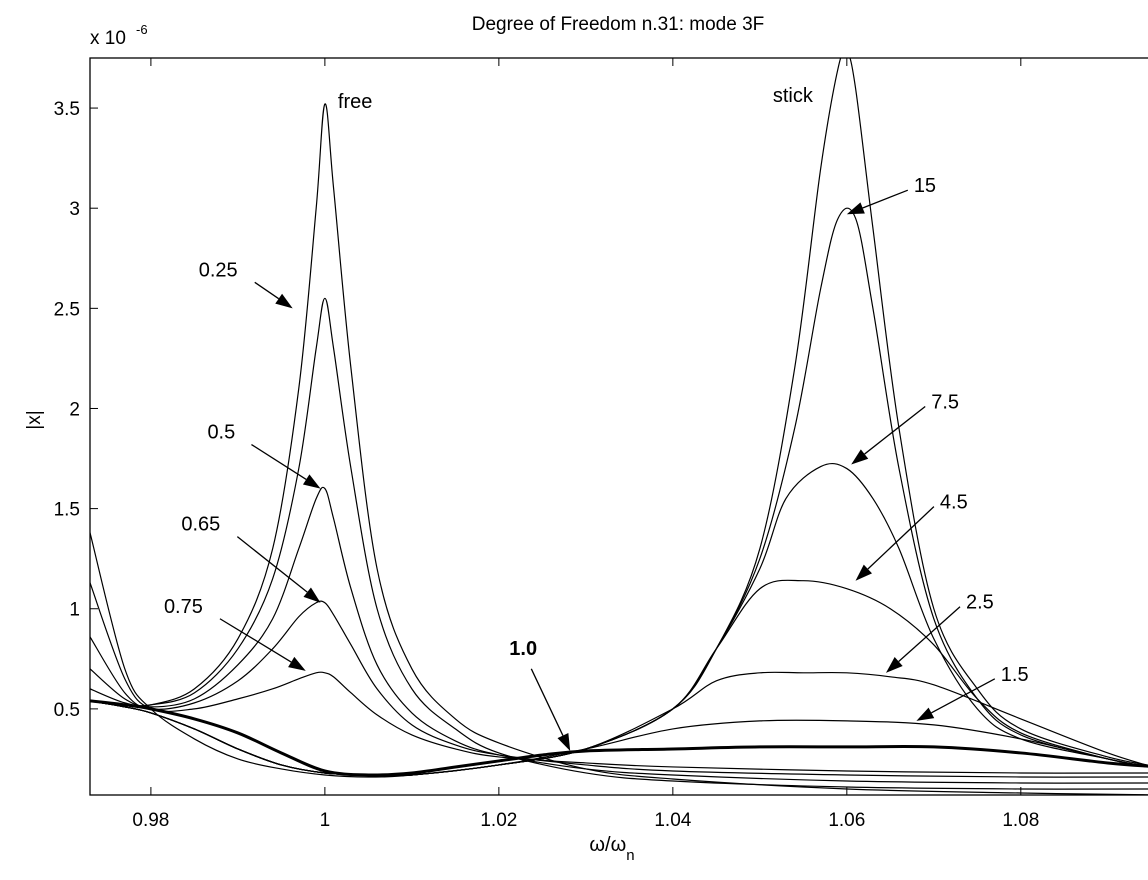  Describe the element at coordinates (325, 820) in the screenshot. I see `x-tick-label: 1` at that location.